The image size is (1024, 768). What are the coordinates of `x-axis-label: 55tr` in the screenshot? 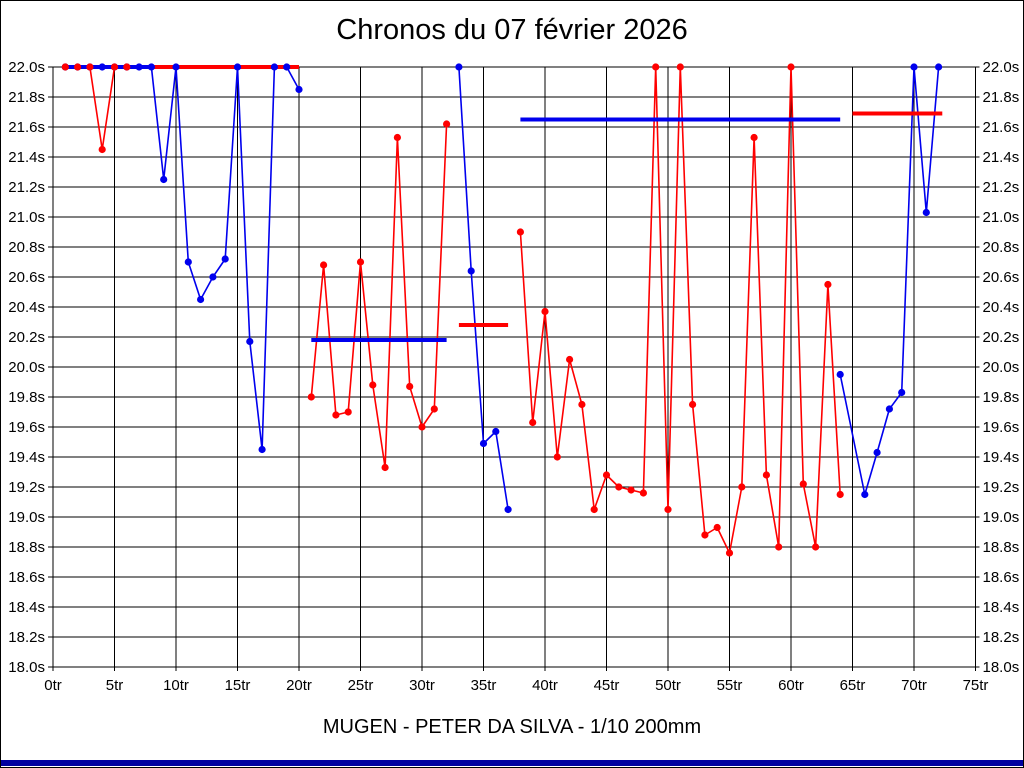 It's located at (730, 685).